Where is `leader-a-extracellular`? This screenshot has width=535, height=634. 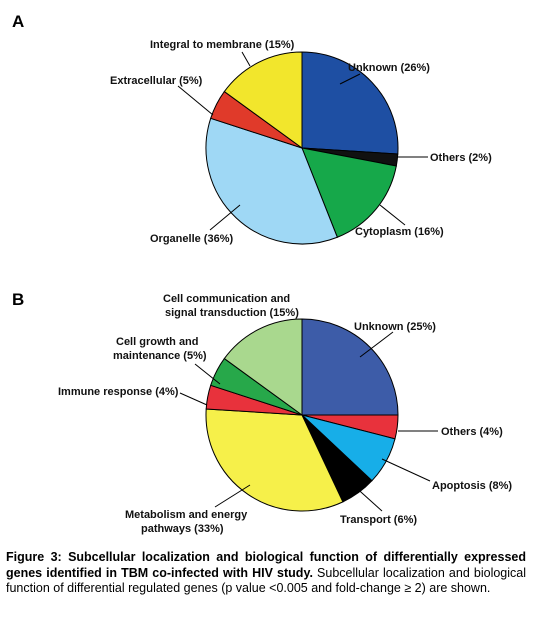
leader-a-extracellular is located at coordinates (195, 100).